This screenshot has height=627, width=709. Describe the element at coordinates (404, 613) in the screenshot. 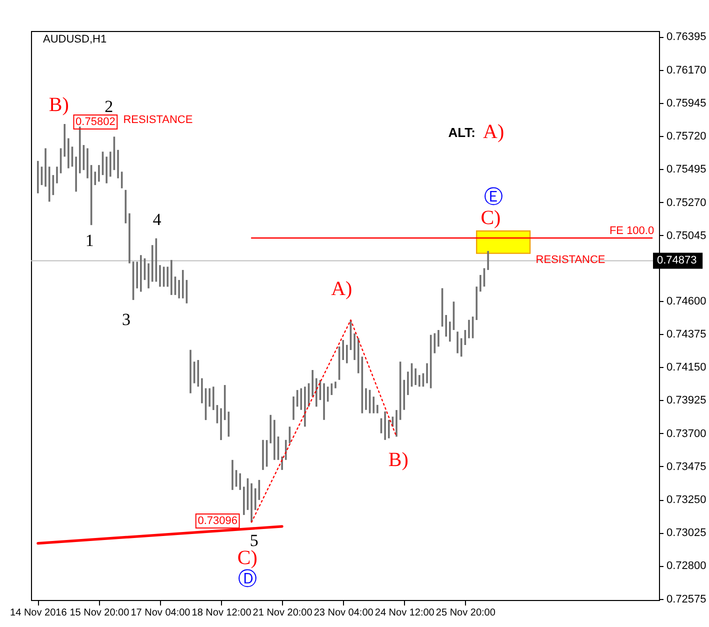

I see `x-tick-label: 24 Nov 12:00` at that location.